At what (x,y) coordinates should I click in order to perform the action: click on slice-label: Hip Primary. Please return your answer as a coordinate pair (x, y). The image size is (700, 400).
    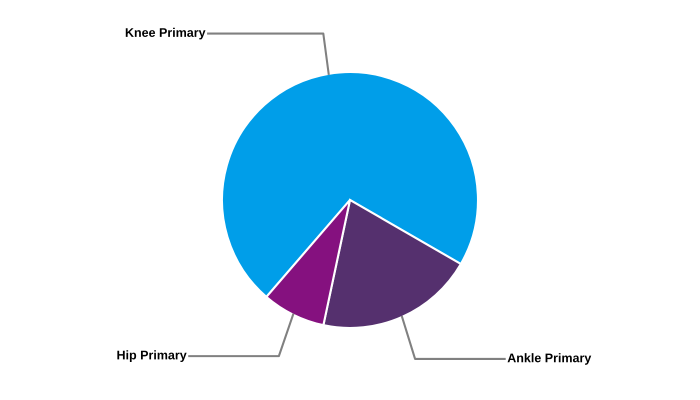
    Looking at the image, I should click on (152, 356).